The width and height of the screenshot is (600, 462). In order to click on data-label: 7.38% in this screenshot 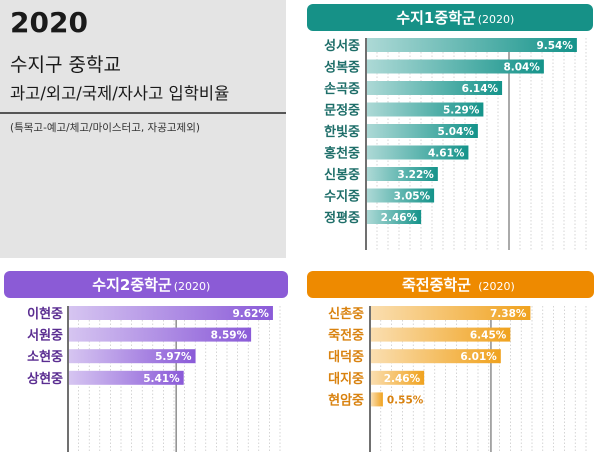, I will do `click(508, 314)`.